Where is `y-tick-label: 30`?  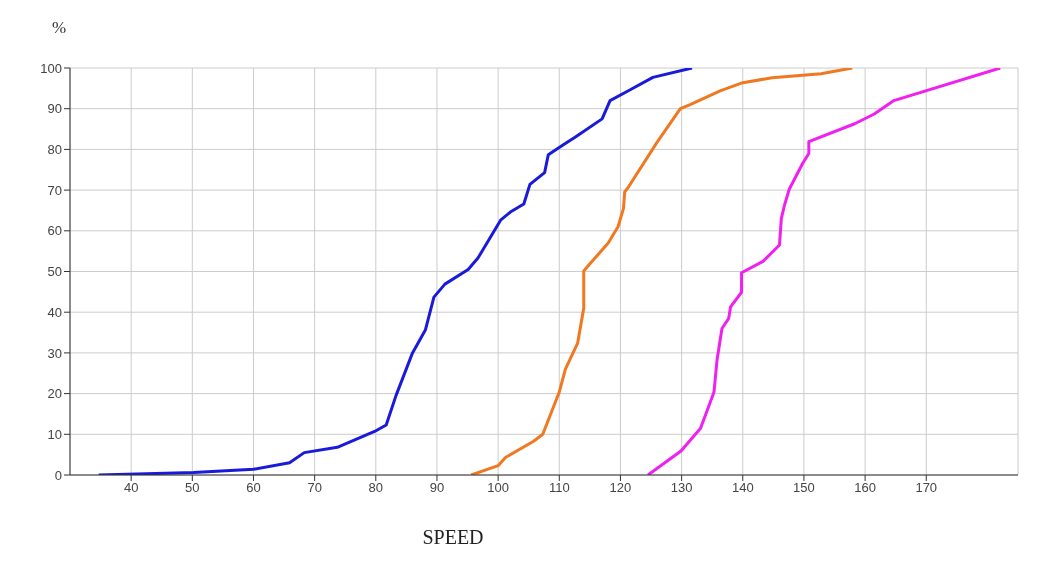
y-tick-label: 30 is located at coordinates (54, 353).